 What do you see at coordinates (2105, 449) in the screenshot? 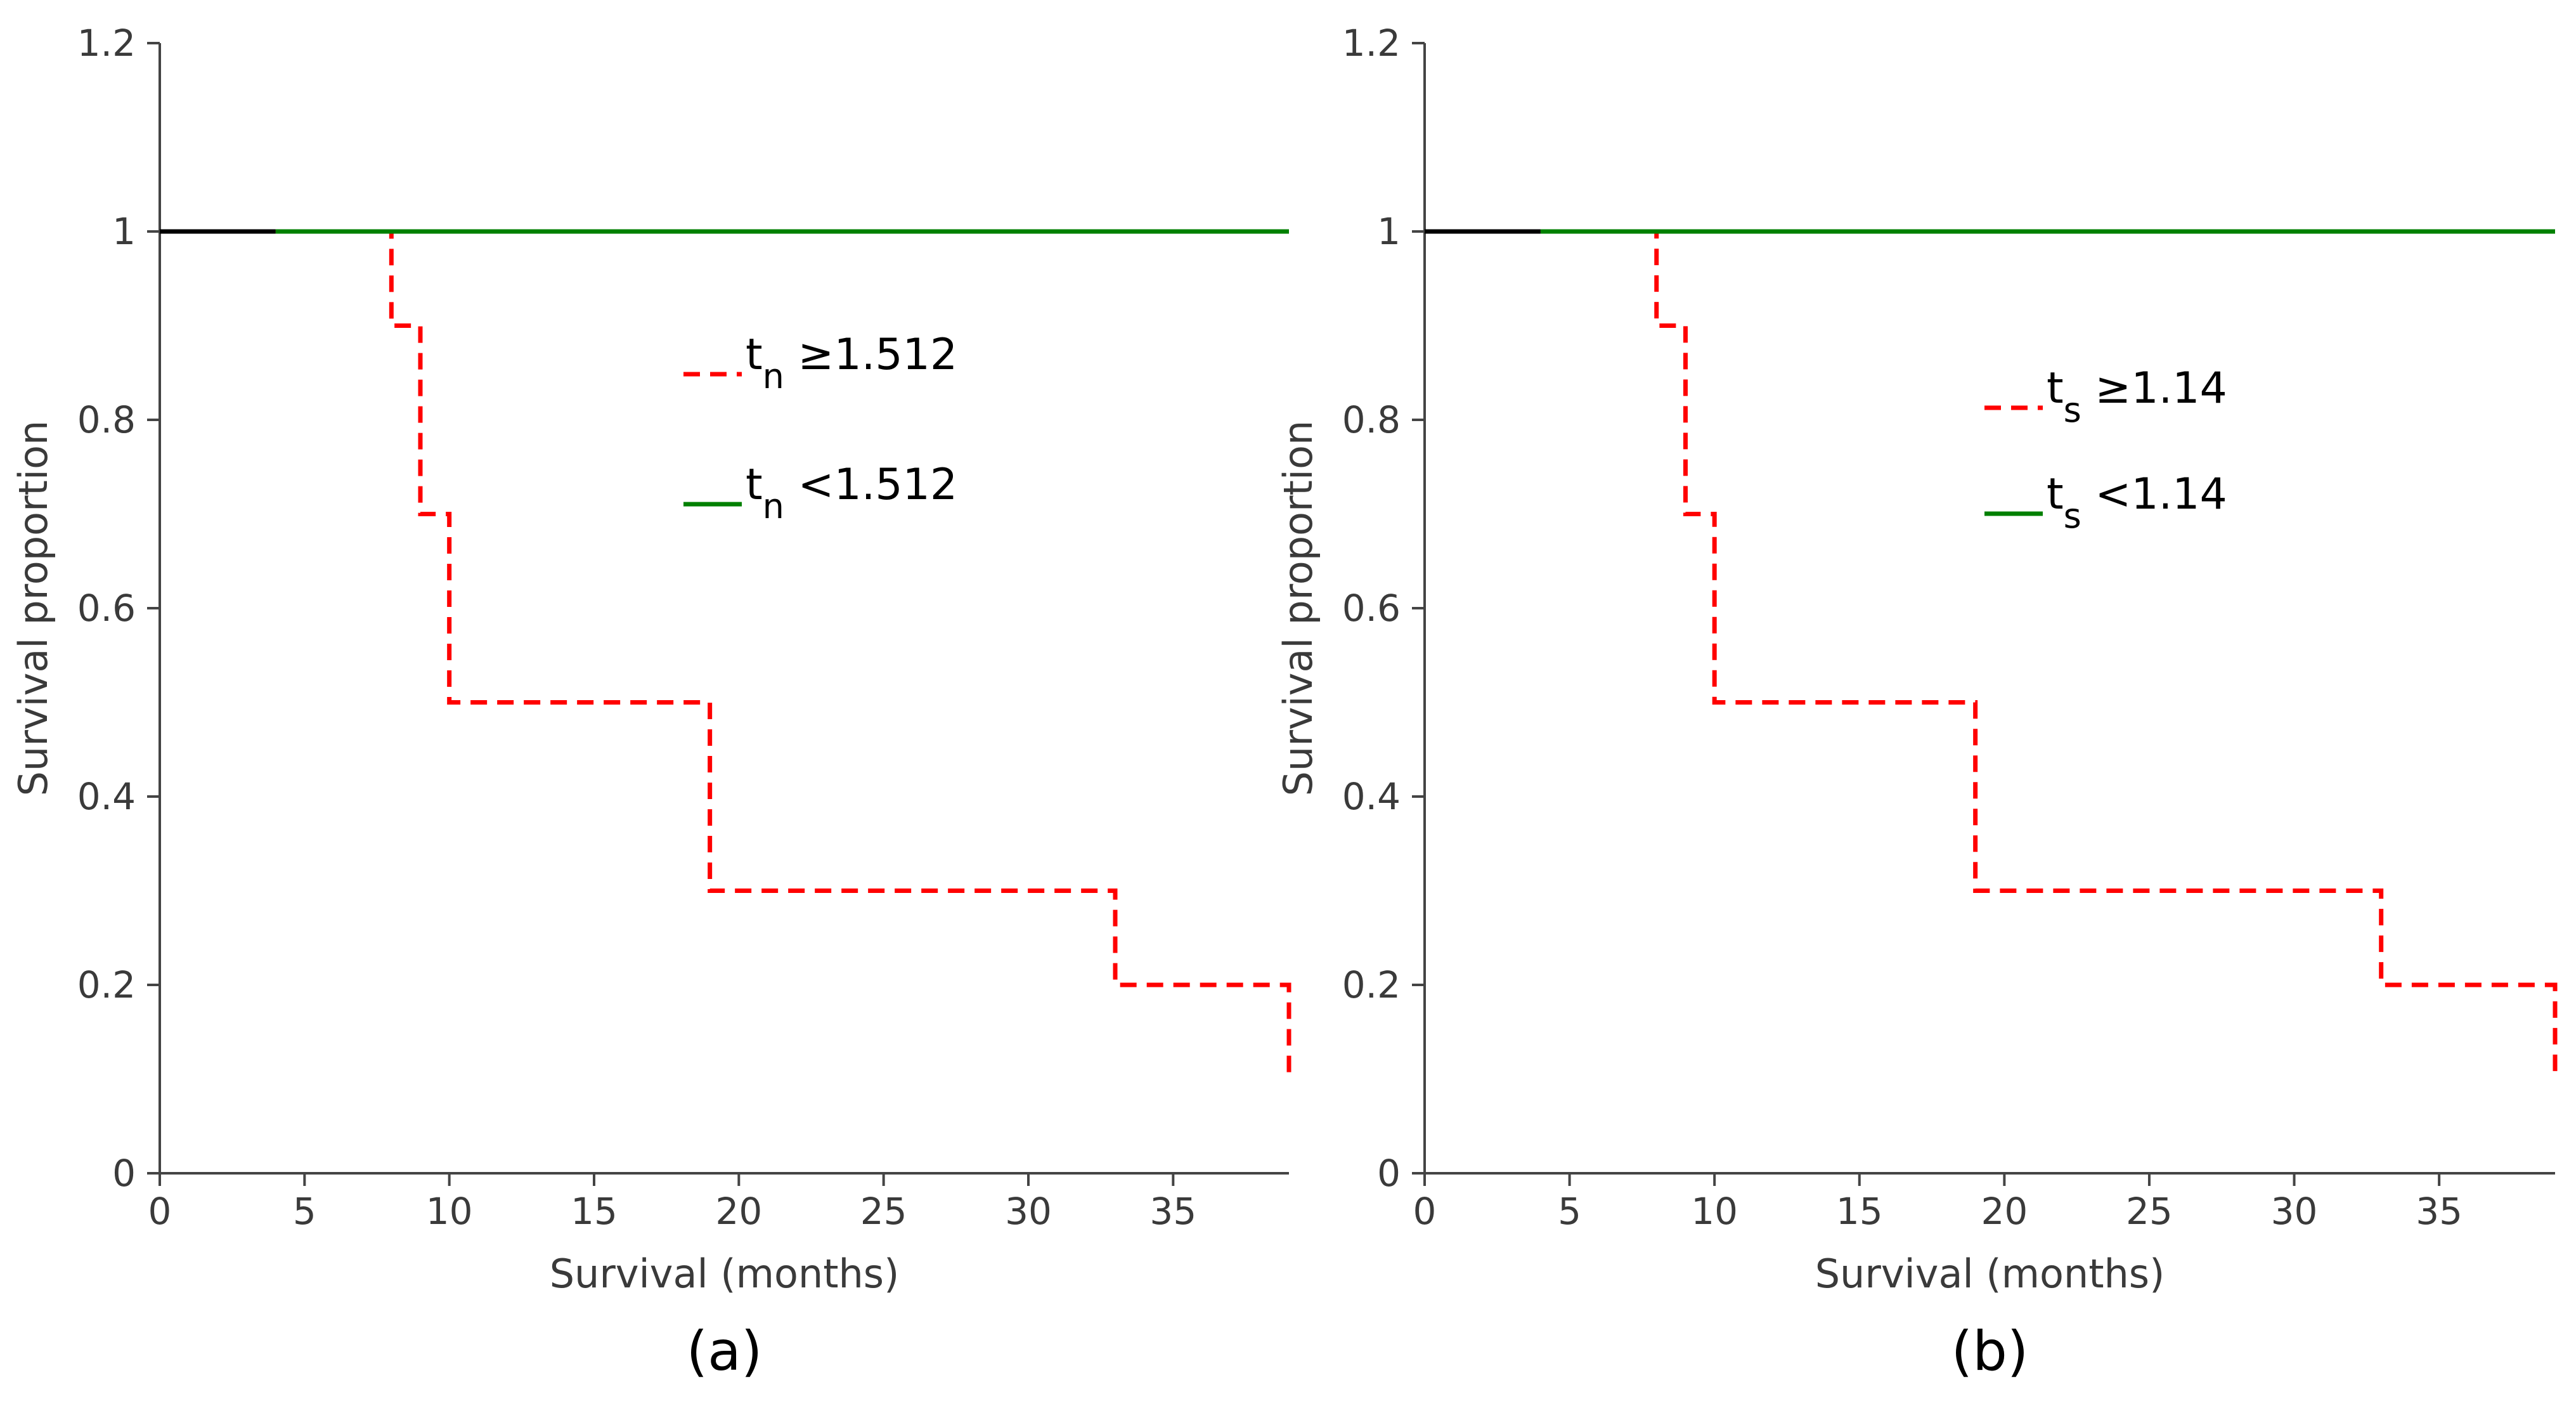
I see `legend: ts ≥1.14 ts <1.14` at bounding box center [2105, 449].